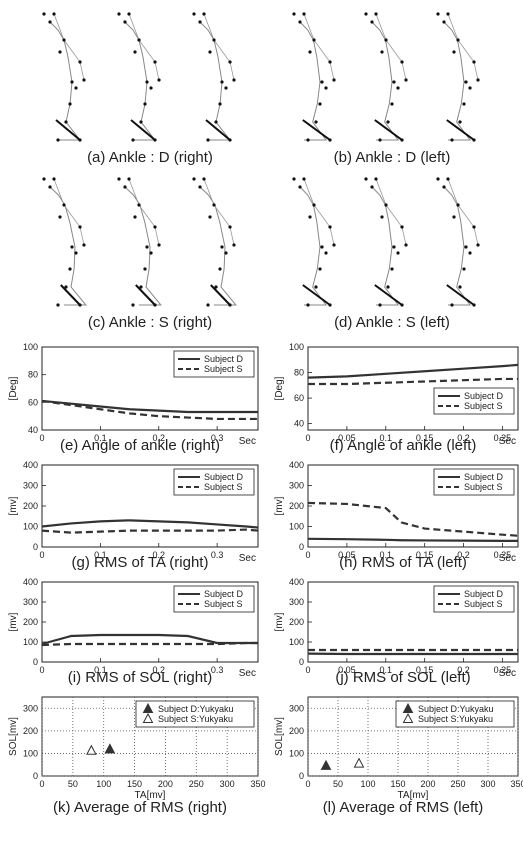 This screenshot has width=523, height=849. Describe the element at coordinates (299, 373) in the screenshot. I see `y-tick-label: 80` at that location.